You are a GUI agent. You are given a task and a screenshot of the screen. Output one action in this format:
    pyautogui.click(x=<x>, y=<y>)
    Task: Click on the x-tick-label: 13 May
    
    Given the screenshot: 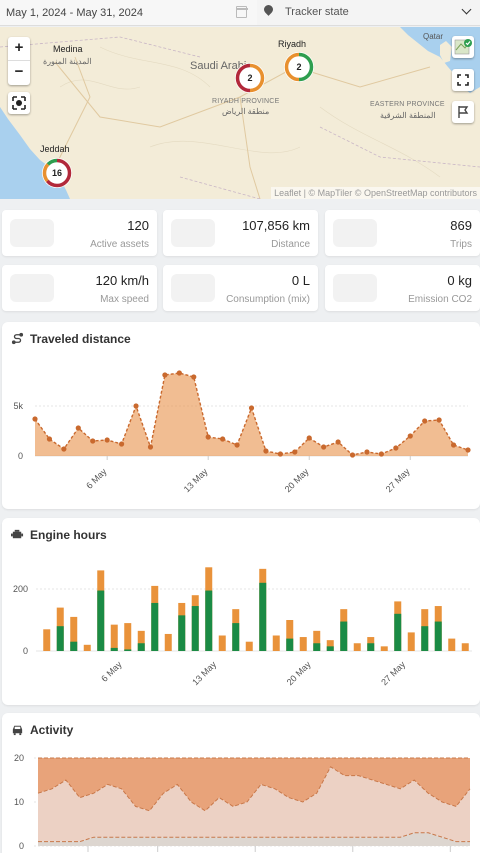 What is the action you would take?
    pyautogui.click(x=204, y=673)
    